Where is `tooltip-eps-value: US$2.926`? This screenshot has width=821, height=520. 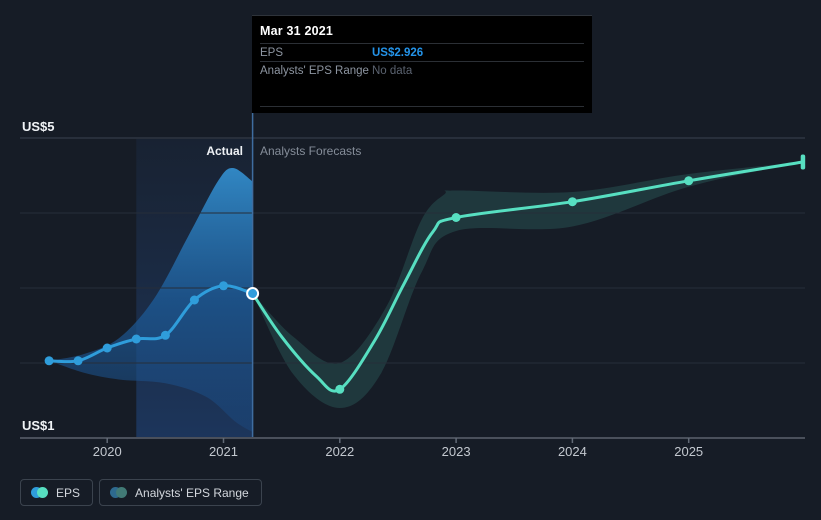 tooltip-eps-value: US$2.926 is located at coordinates (398, 52).